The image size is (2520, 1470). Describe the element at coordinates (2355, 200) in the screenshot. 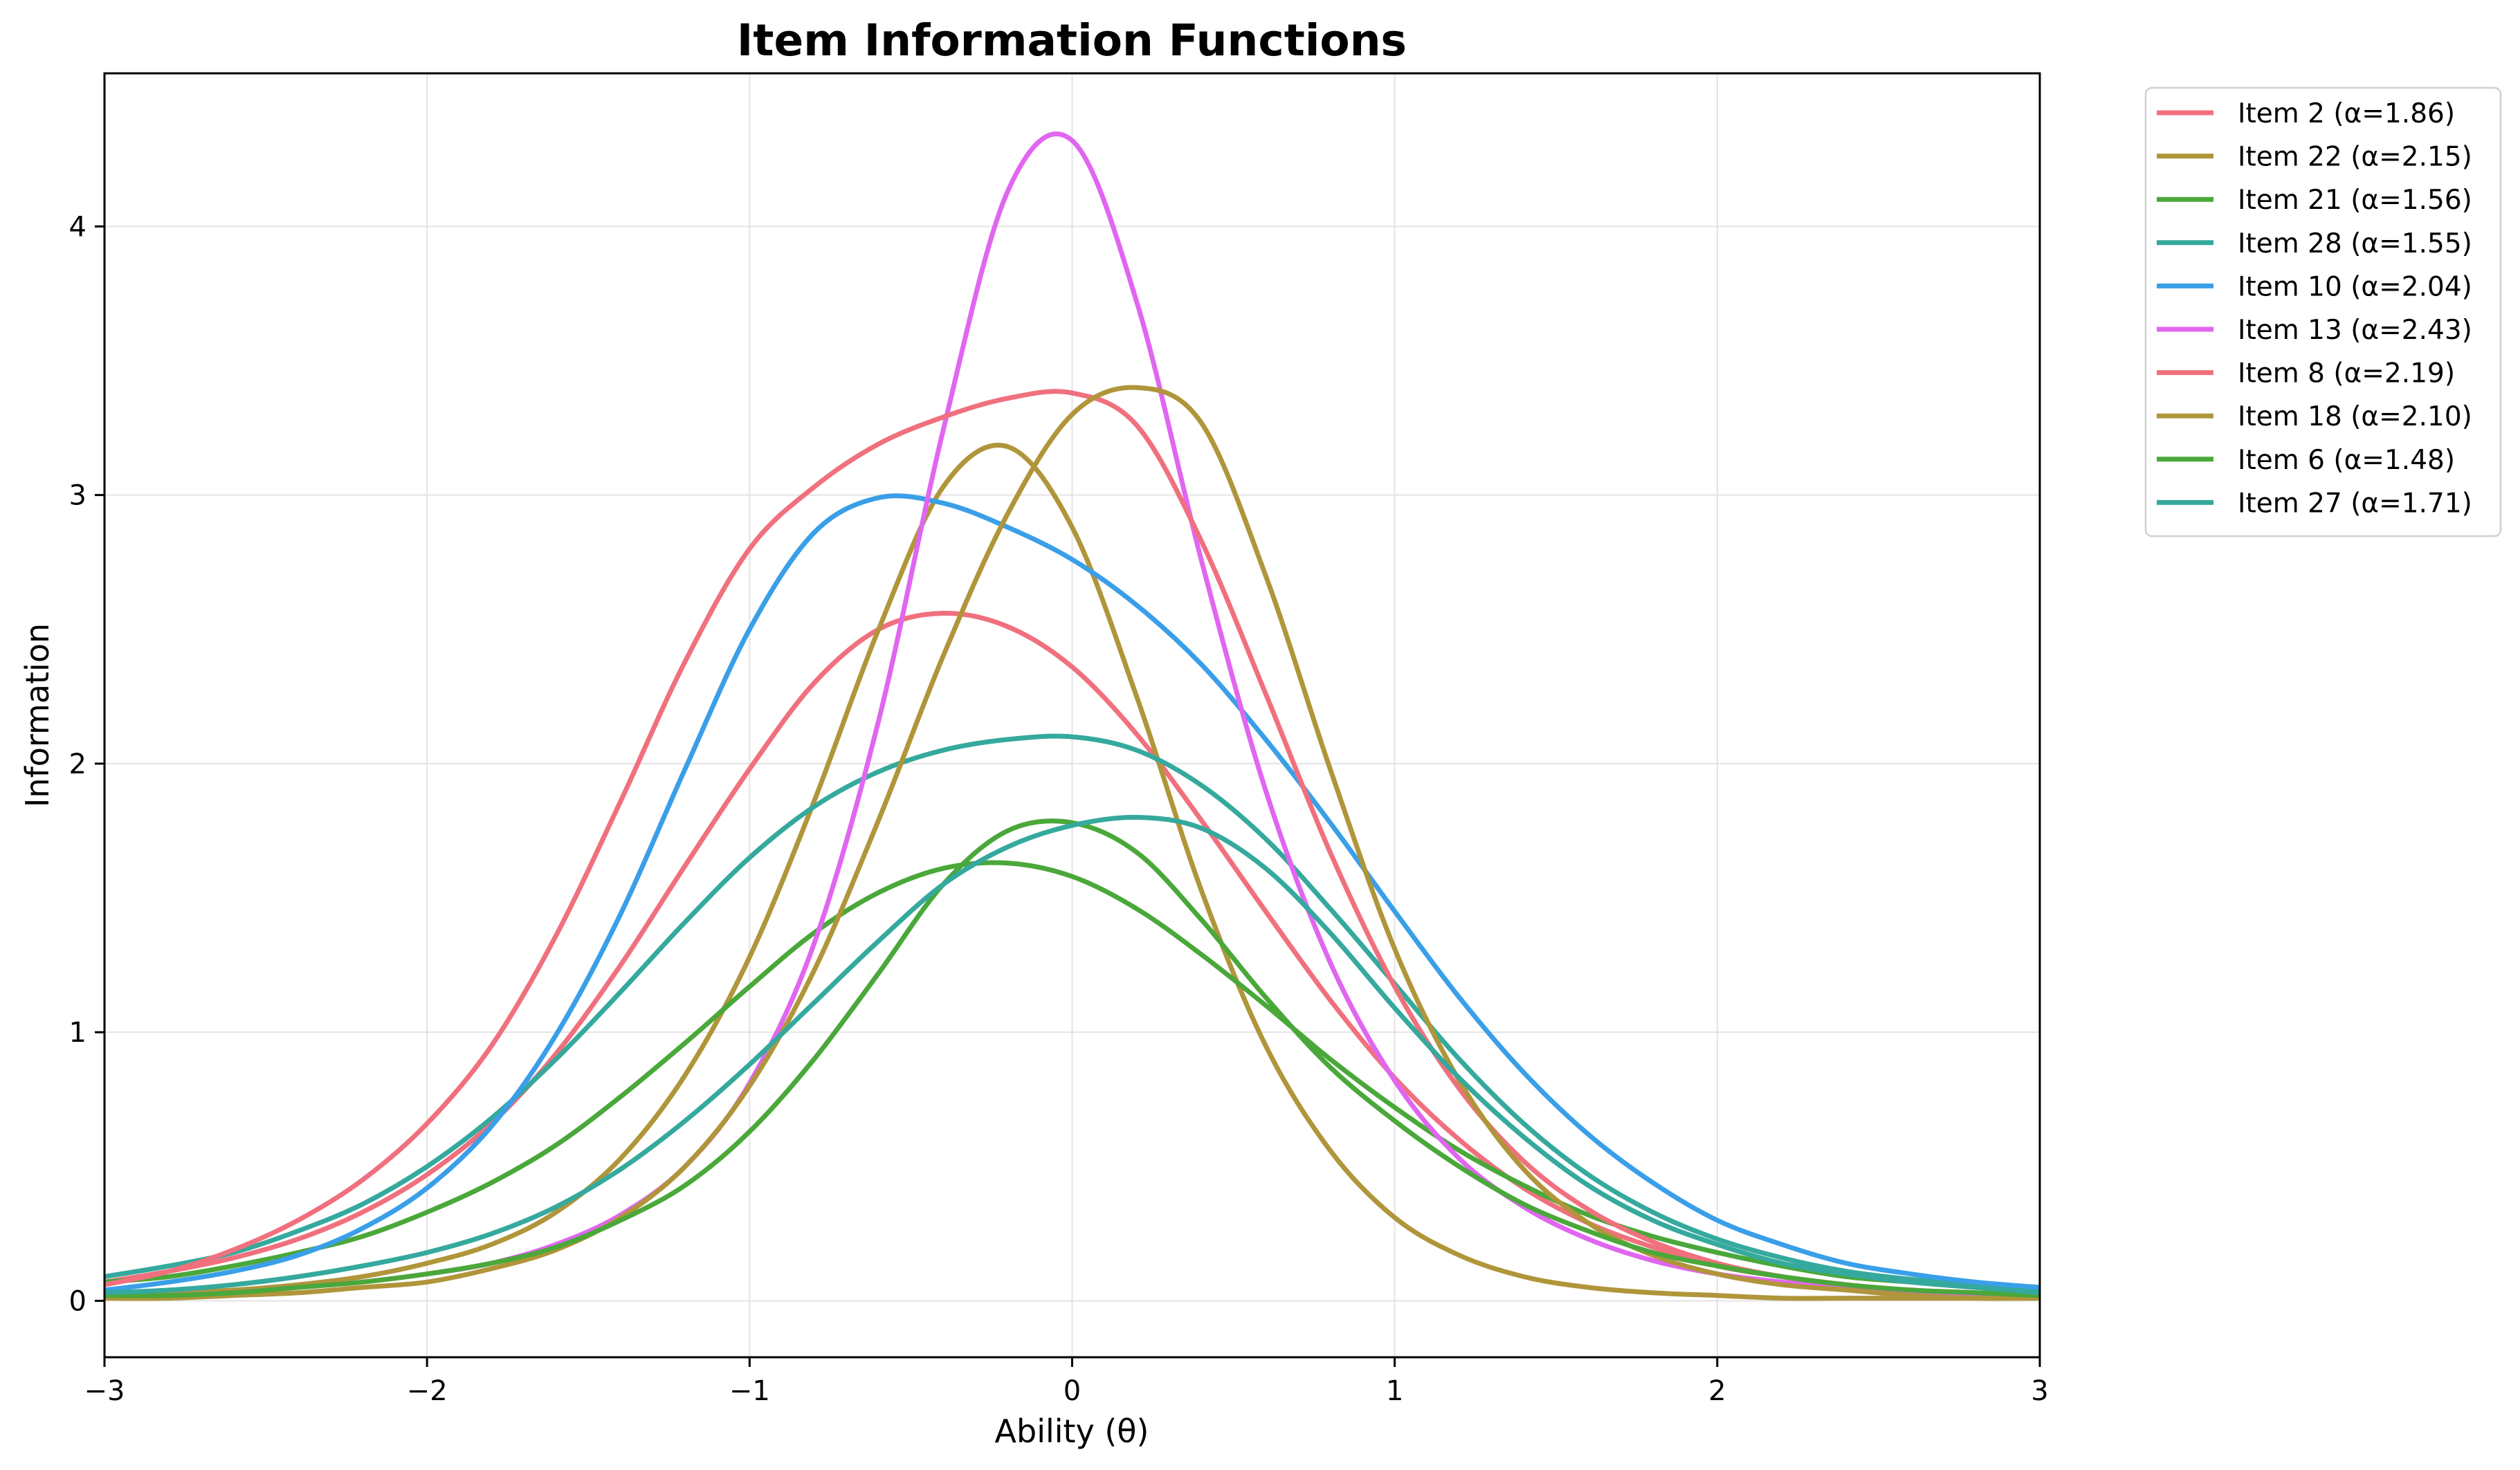

I see `legend-label-2: Item 21 (α=1.56)` at that location.